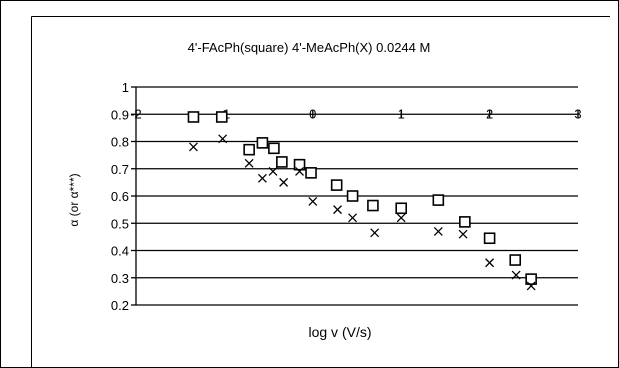  What do you see at coordinates (120, 278) in the screenshot?
I see `y-tick-label: 0.3` at bounding box center [120, 278].